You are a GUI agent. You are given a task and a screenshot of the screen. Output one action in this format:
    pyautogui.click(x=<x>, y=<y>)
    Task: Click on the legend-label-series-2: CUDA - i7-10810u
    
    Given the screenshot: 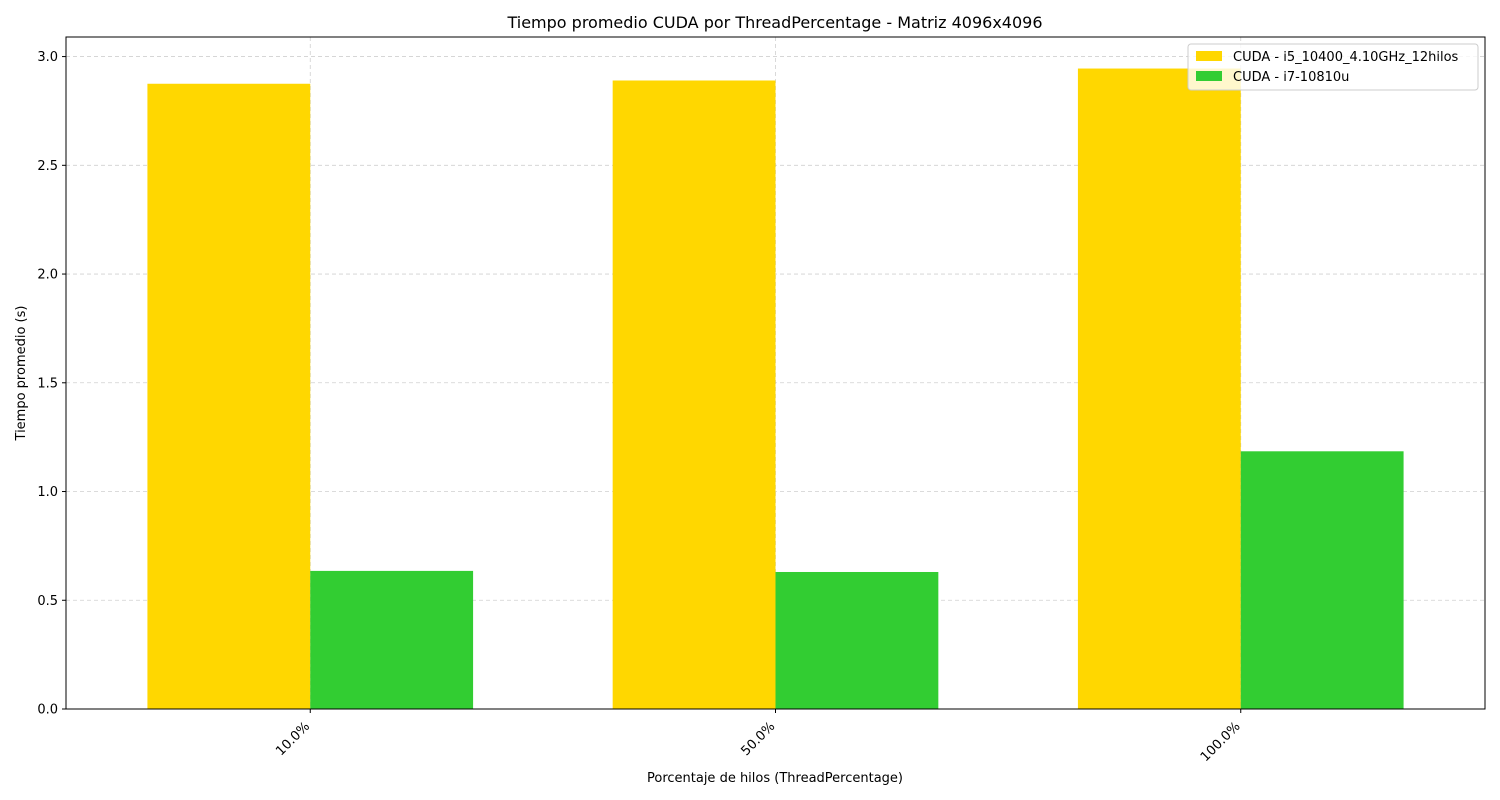 What is the action you would take?
    pyautogui.click(x=1291, y=77)
    